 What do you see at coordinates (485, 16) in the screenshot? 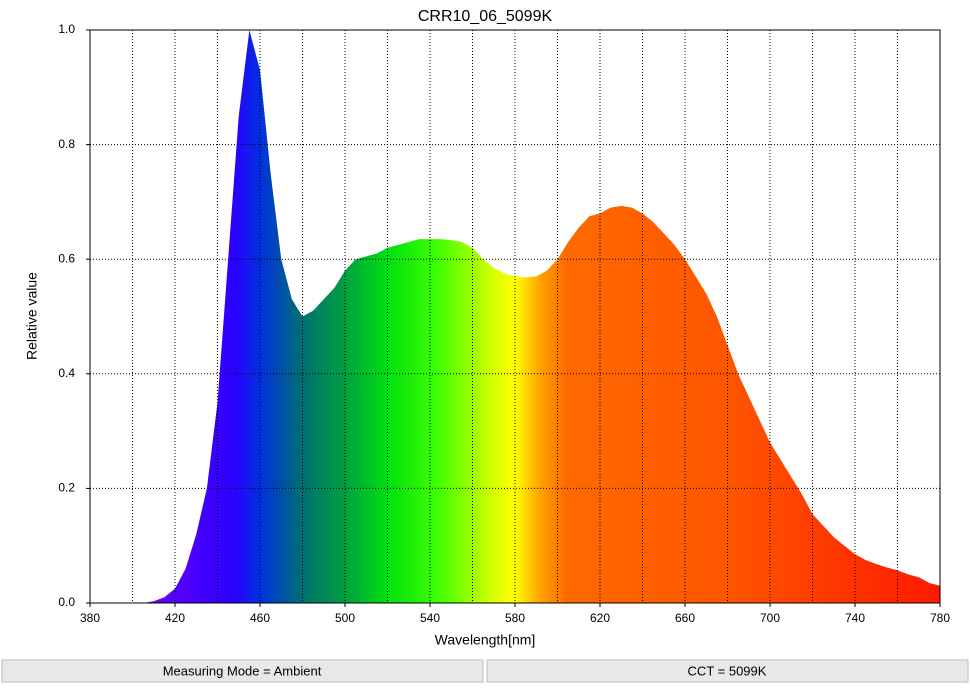
I see `chart-title: CRR10_06_5099K` at bounding box center [485, 16].